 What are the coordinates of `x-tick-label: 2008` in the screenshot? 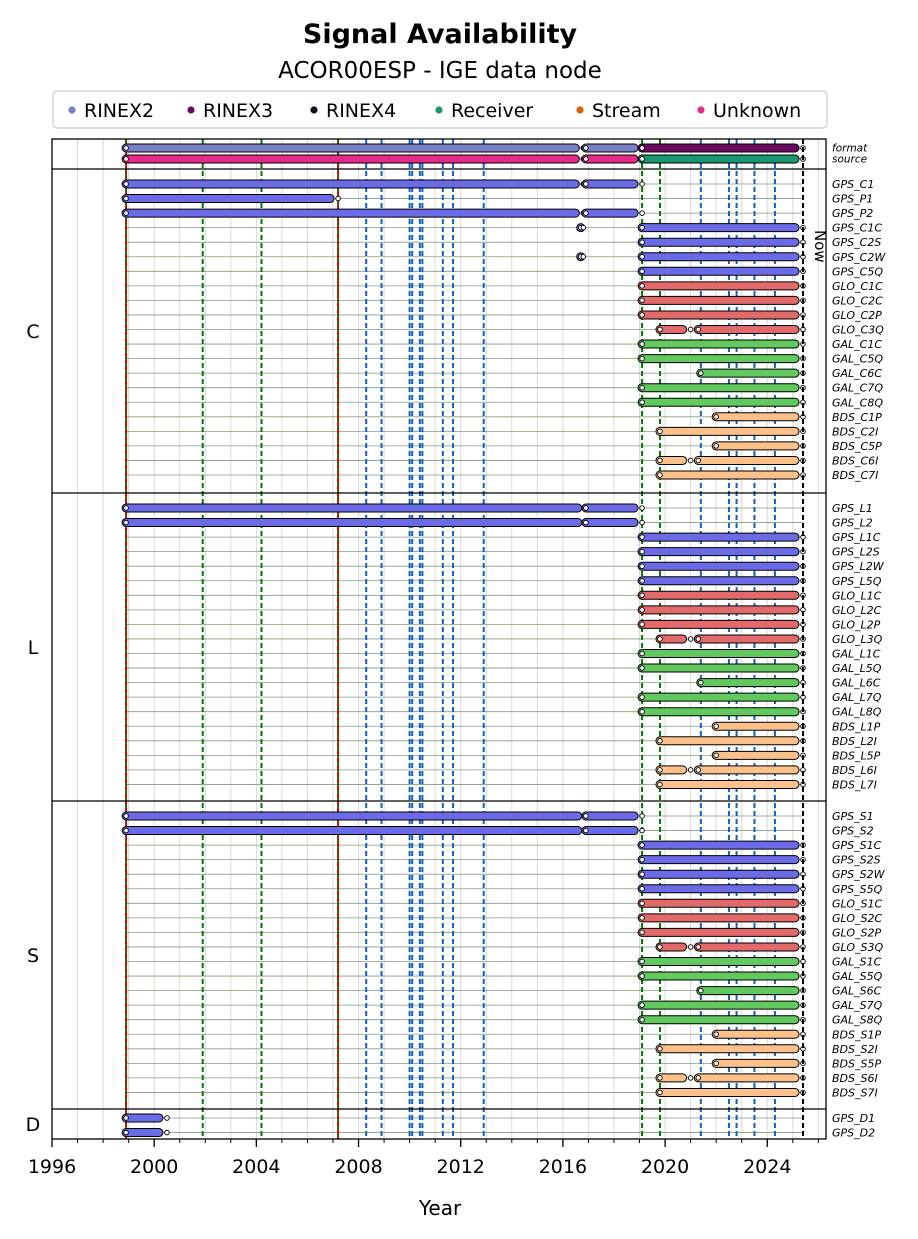 It's located at (358, 1167).